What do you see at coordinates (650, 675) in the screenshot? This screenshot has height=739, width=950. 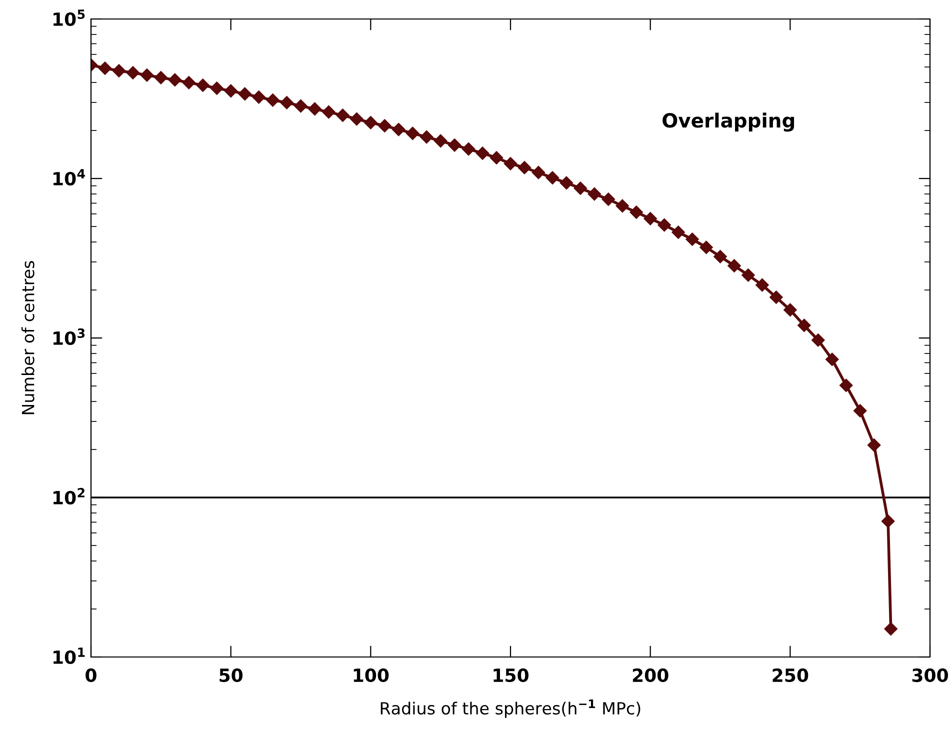 I see `x-tick-label: 200` at bounding box center [650, 675].